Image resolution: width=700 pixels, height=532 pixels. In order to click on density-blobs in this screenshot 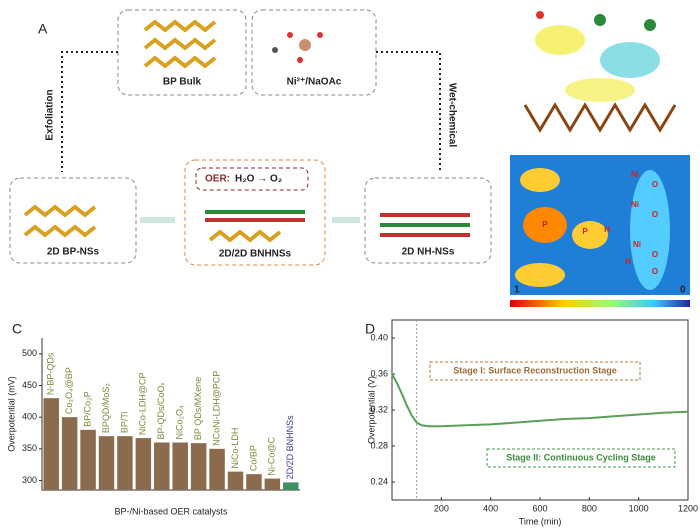, I will do `click(592, 229)`.